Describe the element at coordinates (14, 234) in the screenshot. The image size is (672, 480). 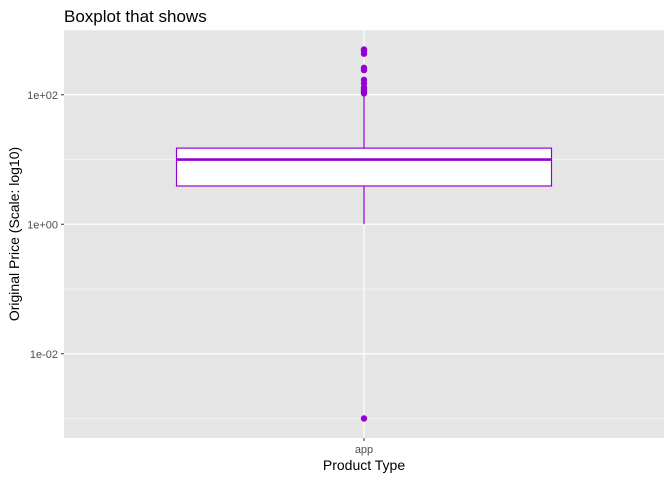
I see `y-axis-title: Original Price (Scale: log10)` at that location.